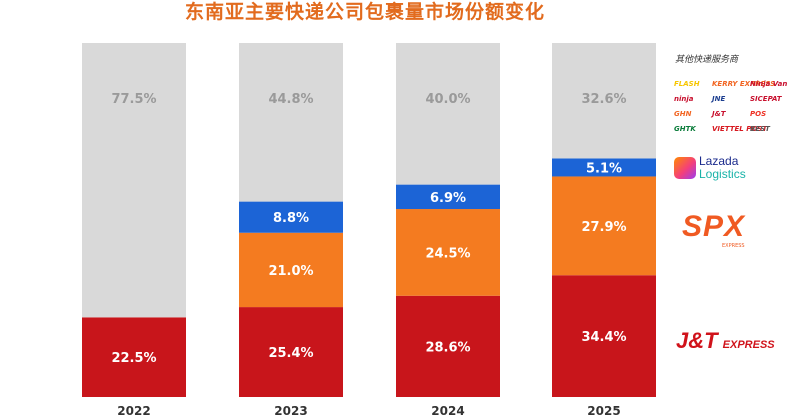 The width and height of the screenshot is (790, 417). What do you see at coordinates (603, 410) in the screenshot?
I see `x-tick-2025: 2025` at bounding box center [603, 410].